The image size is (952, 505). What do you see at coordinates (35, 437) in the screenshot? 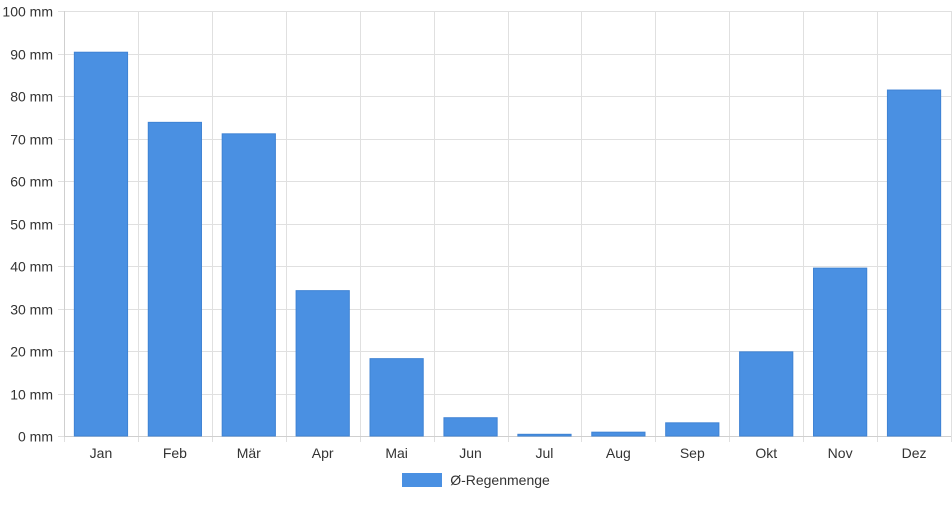
I see `y-tick-label: 0 mm` at bounding box center [35, 437].